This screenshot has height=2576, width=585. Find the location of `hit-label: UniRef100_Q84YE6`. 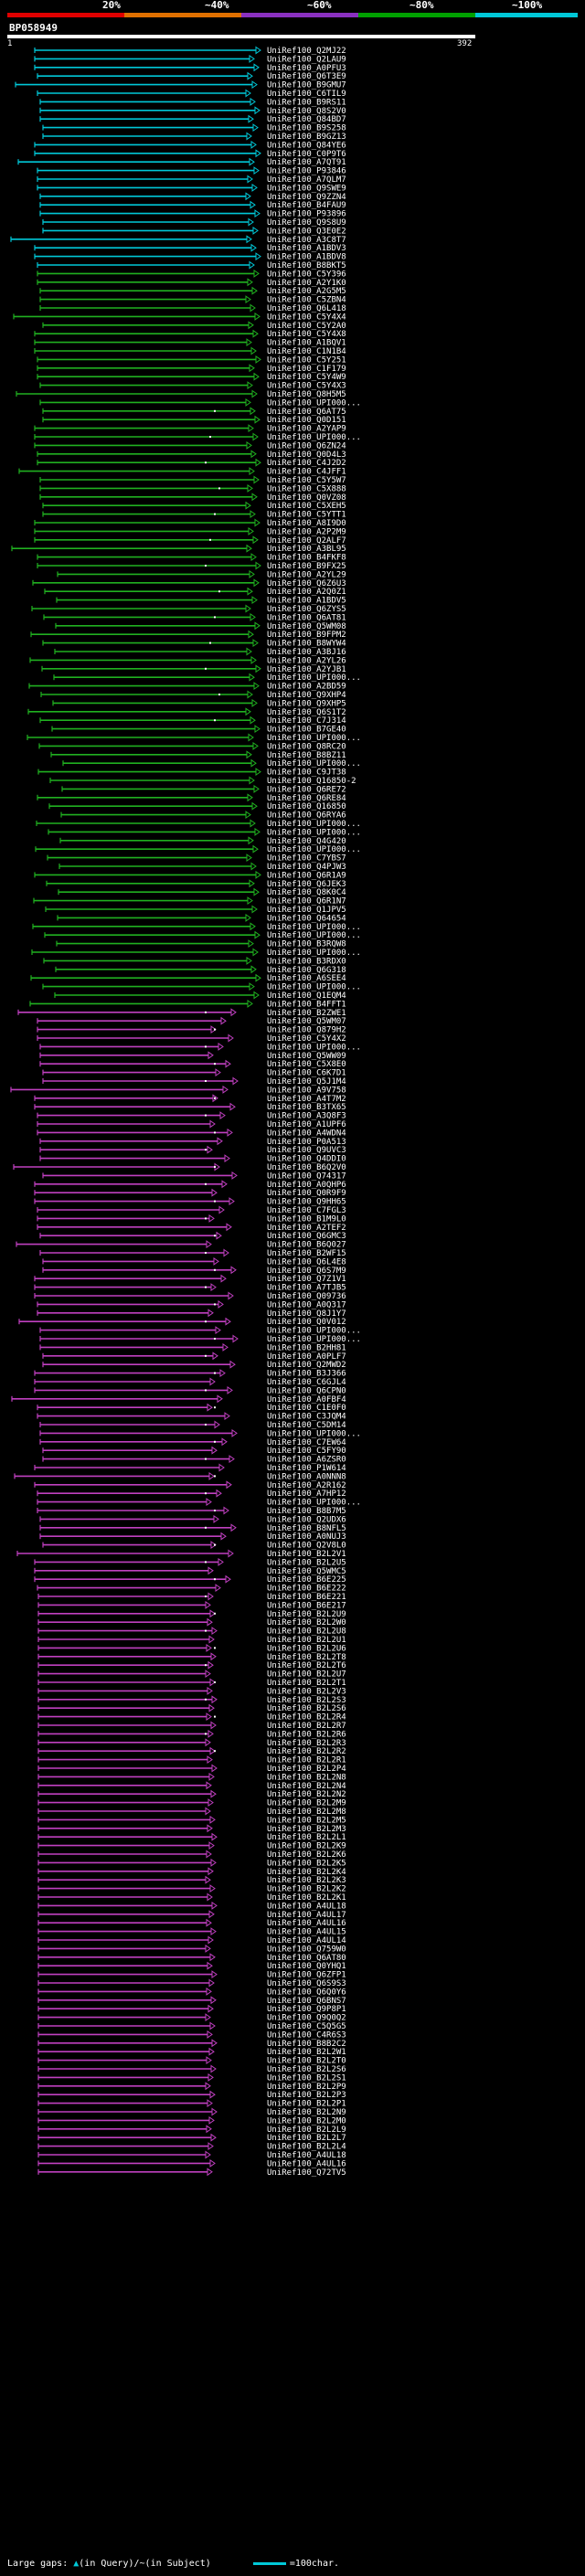

hit-label: UniRef100_Q84YE6 is located at coordinates (307, 145).